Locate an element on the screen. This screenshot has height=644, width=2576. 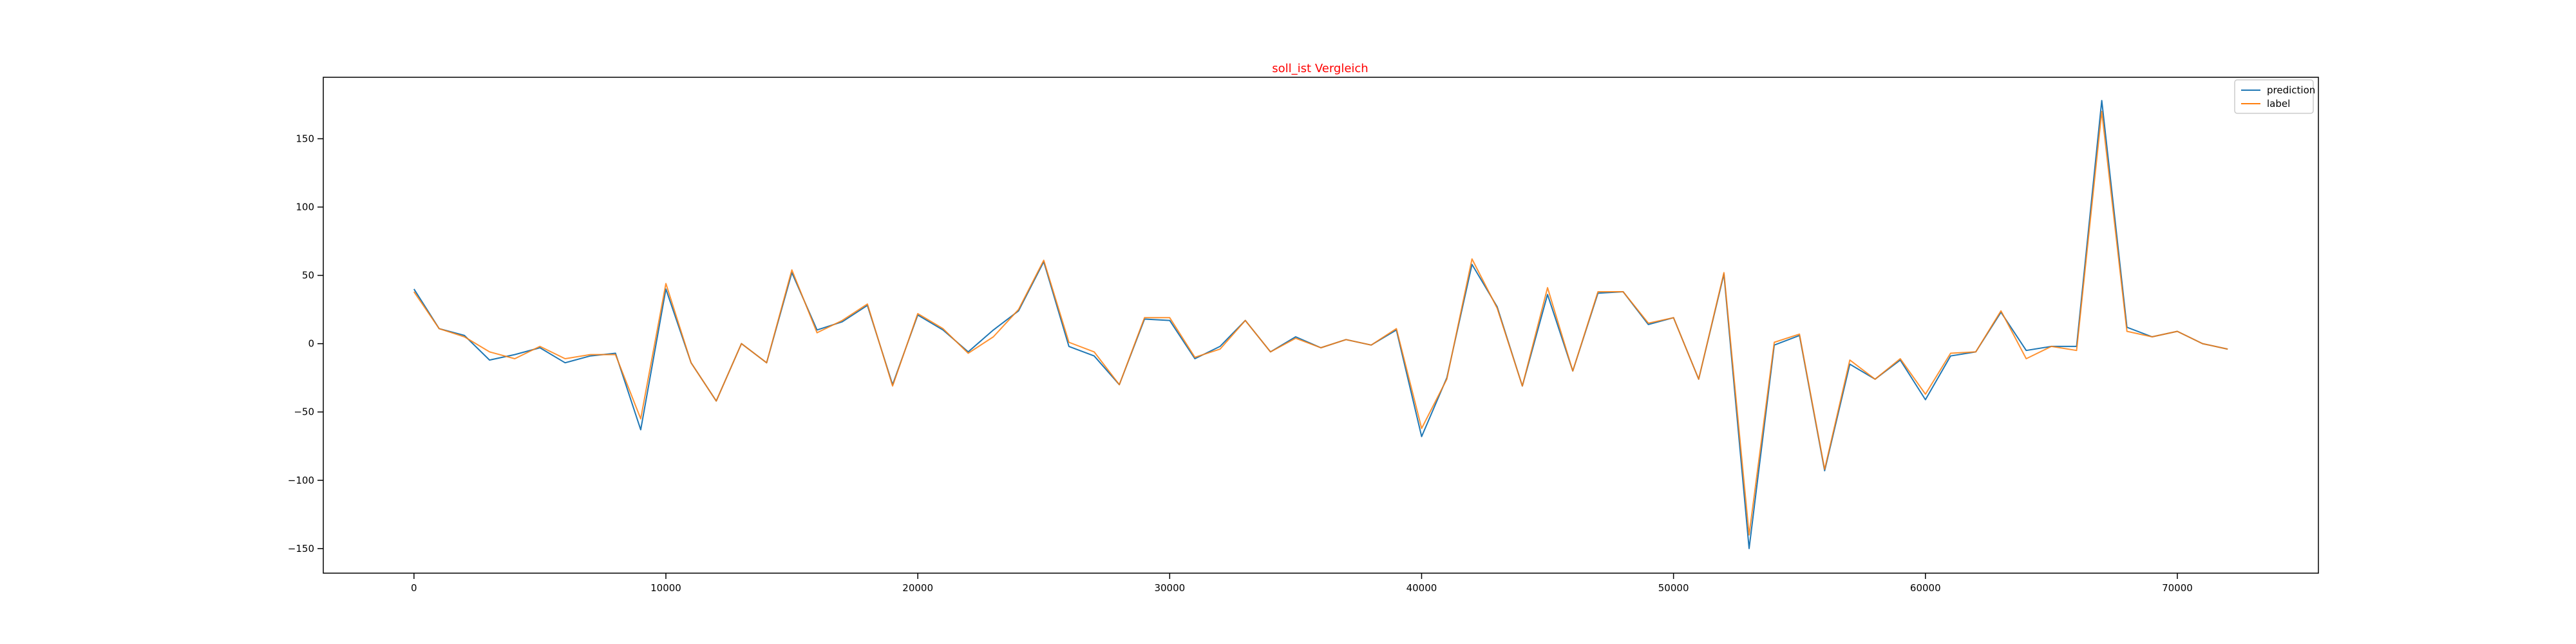
x-tick-label: 70000 is located at coordinates (2177, 588).